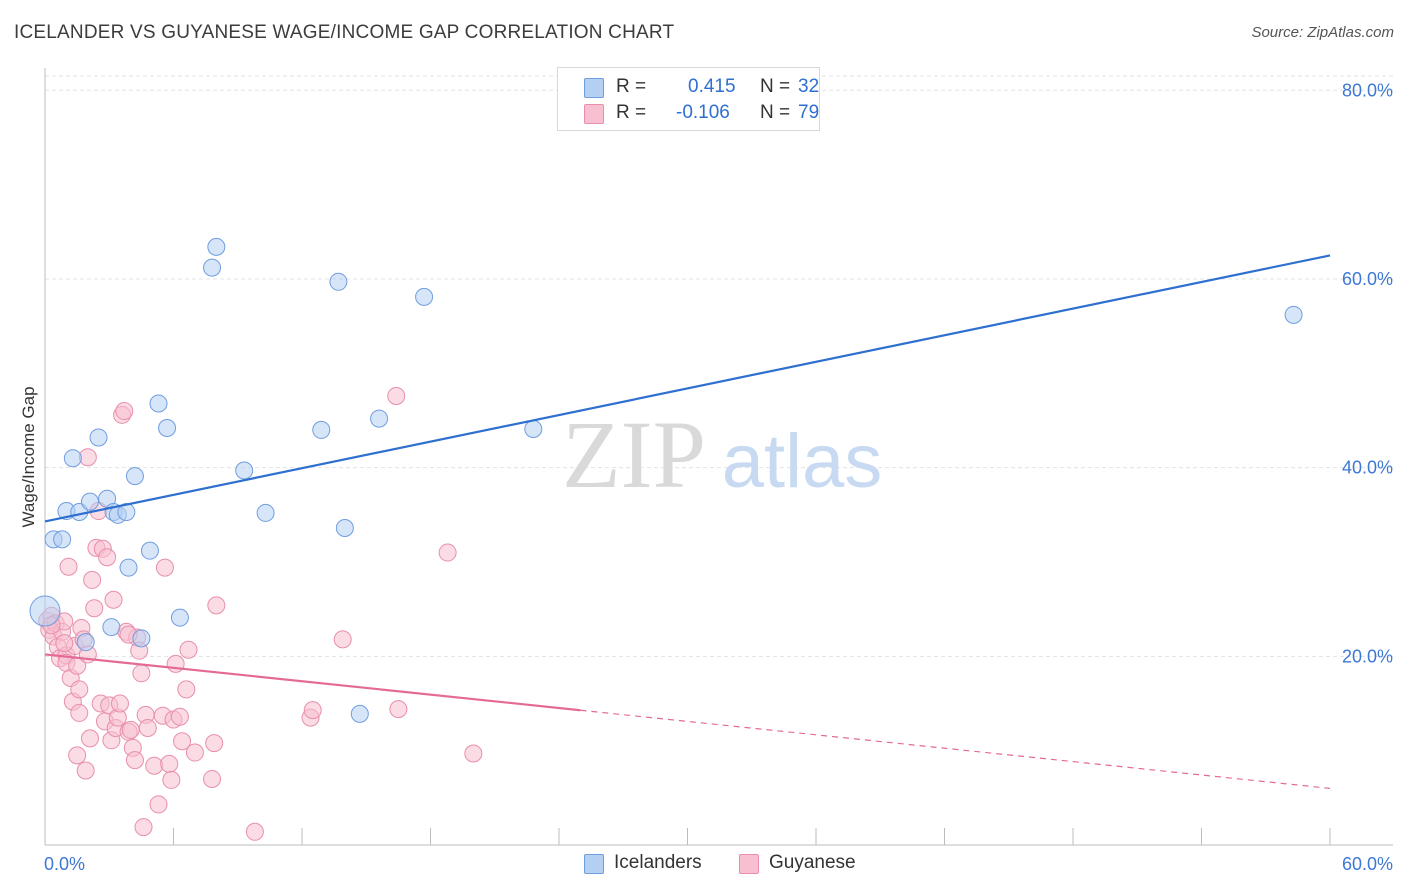 The height and width of the screenshot is (892, 1406). What do you see at coordinates (594, 114) in the screenshot?
I see `legend-swatch-pink` at bounding box center [594, 114].